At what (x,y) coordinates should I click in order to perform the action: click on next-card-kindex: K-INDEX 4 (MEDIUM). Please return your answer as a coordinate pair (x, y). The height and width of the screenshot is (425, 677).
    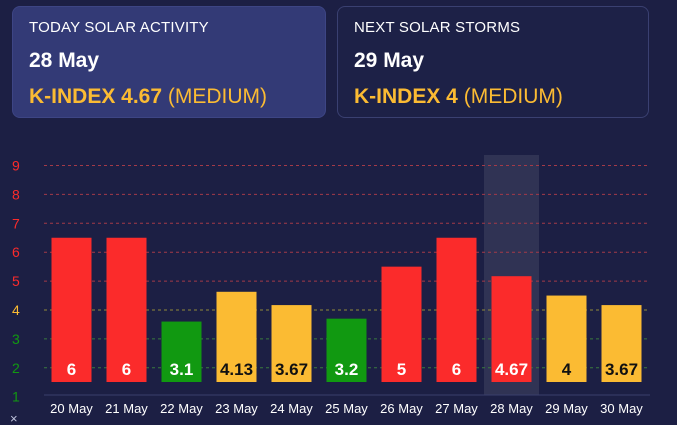
    Looking at the image, I should click on (493, 97).